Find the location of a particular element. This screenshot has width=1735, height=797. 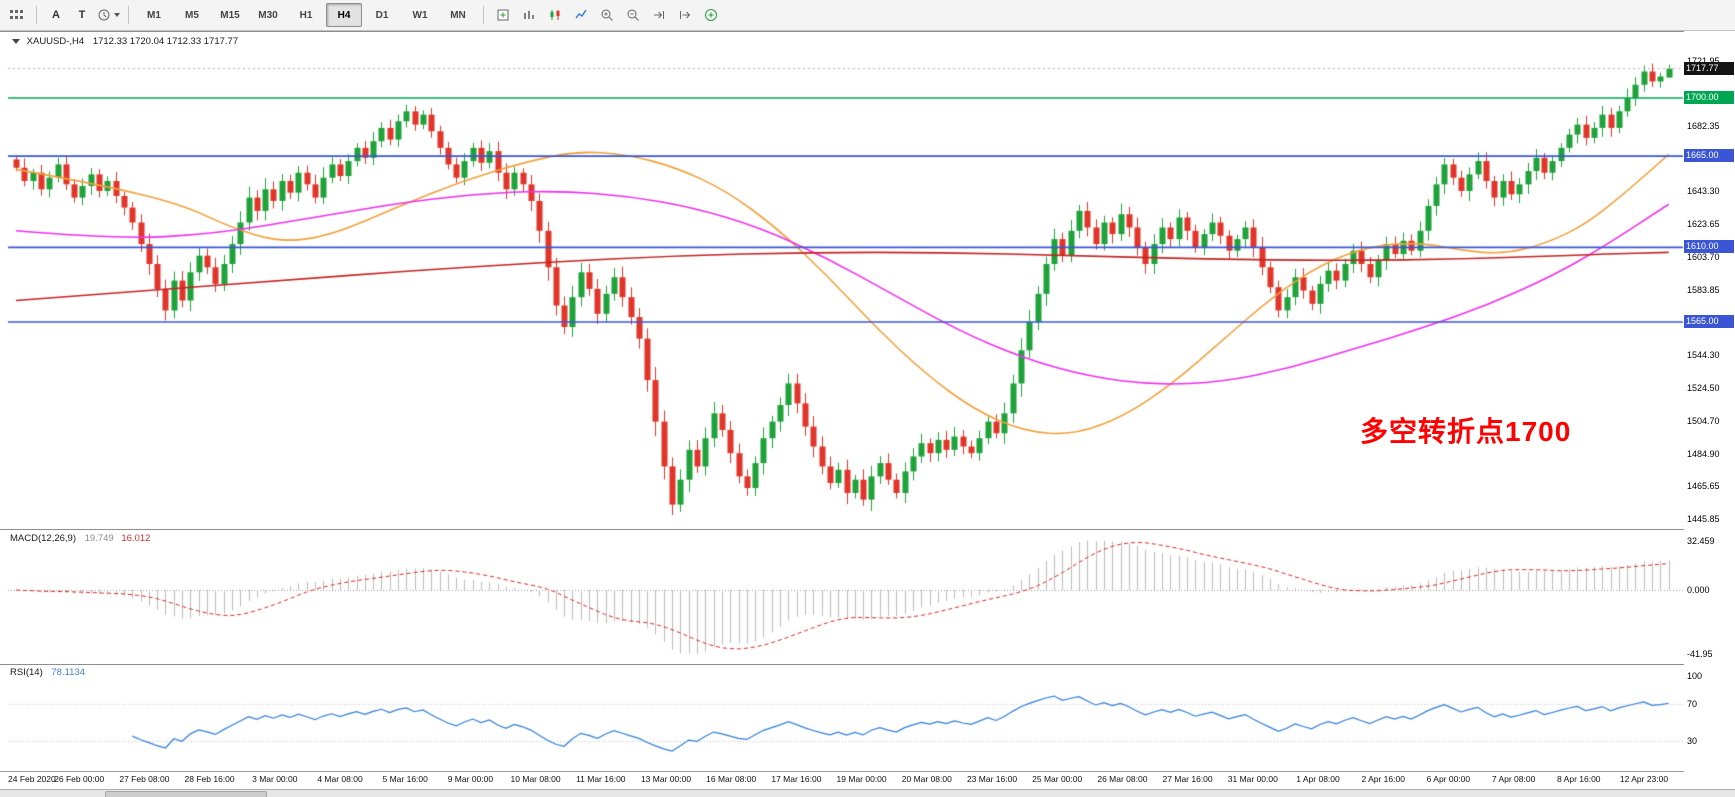

scrollbar-thumb is located at coordinates (186, 794).